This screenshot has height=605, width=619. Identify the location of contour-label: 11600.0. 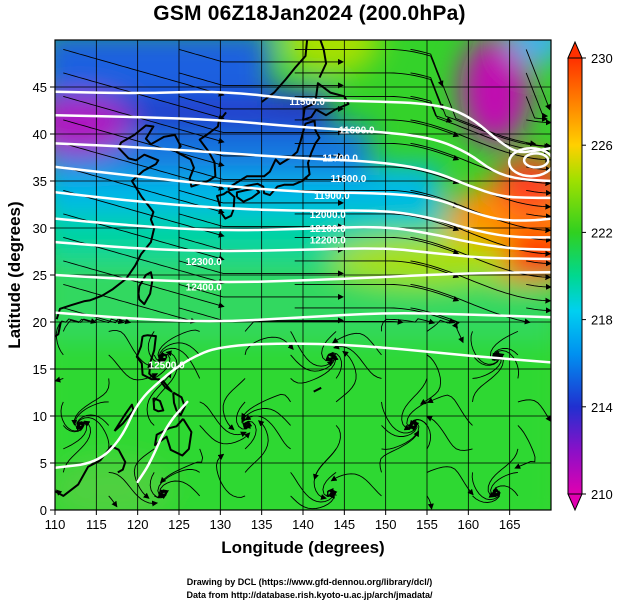
(357, 130).